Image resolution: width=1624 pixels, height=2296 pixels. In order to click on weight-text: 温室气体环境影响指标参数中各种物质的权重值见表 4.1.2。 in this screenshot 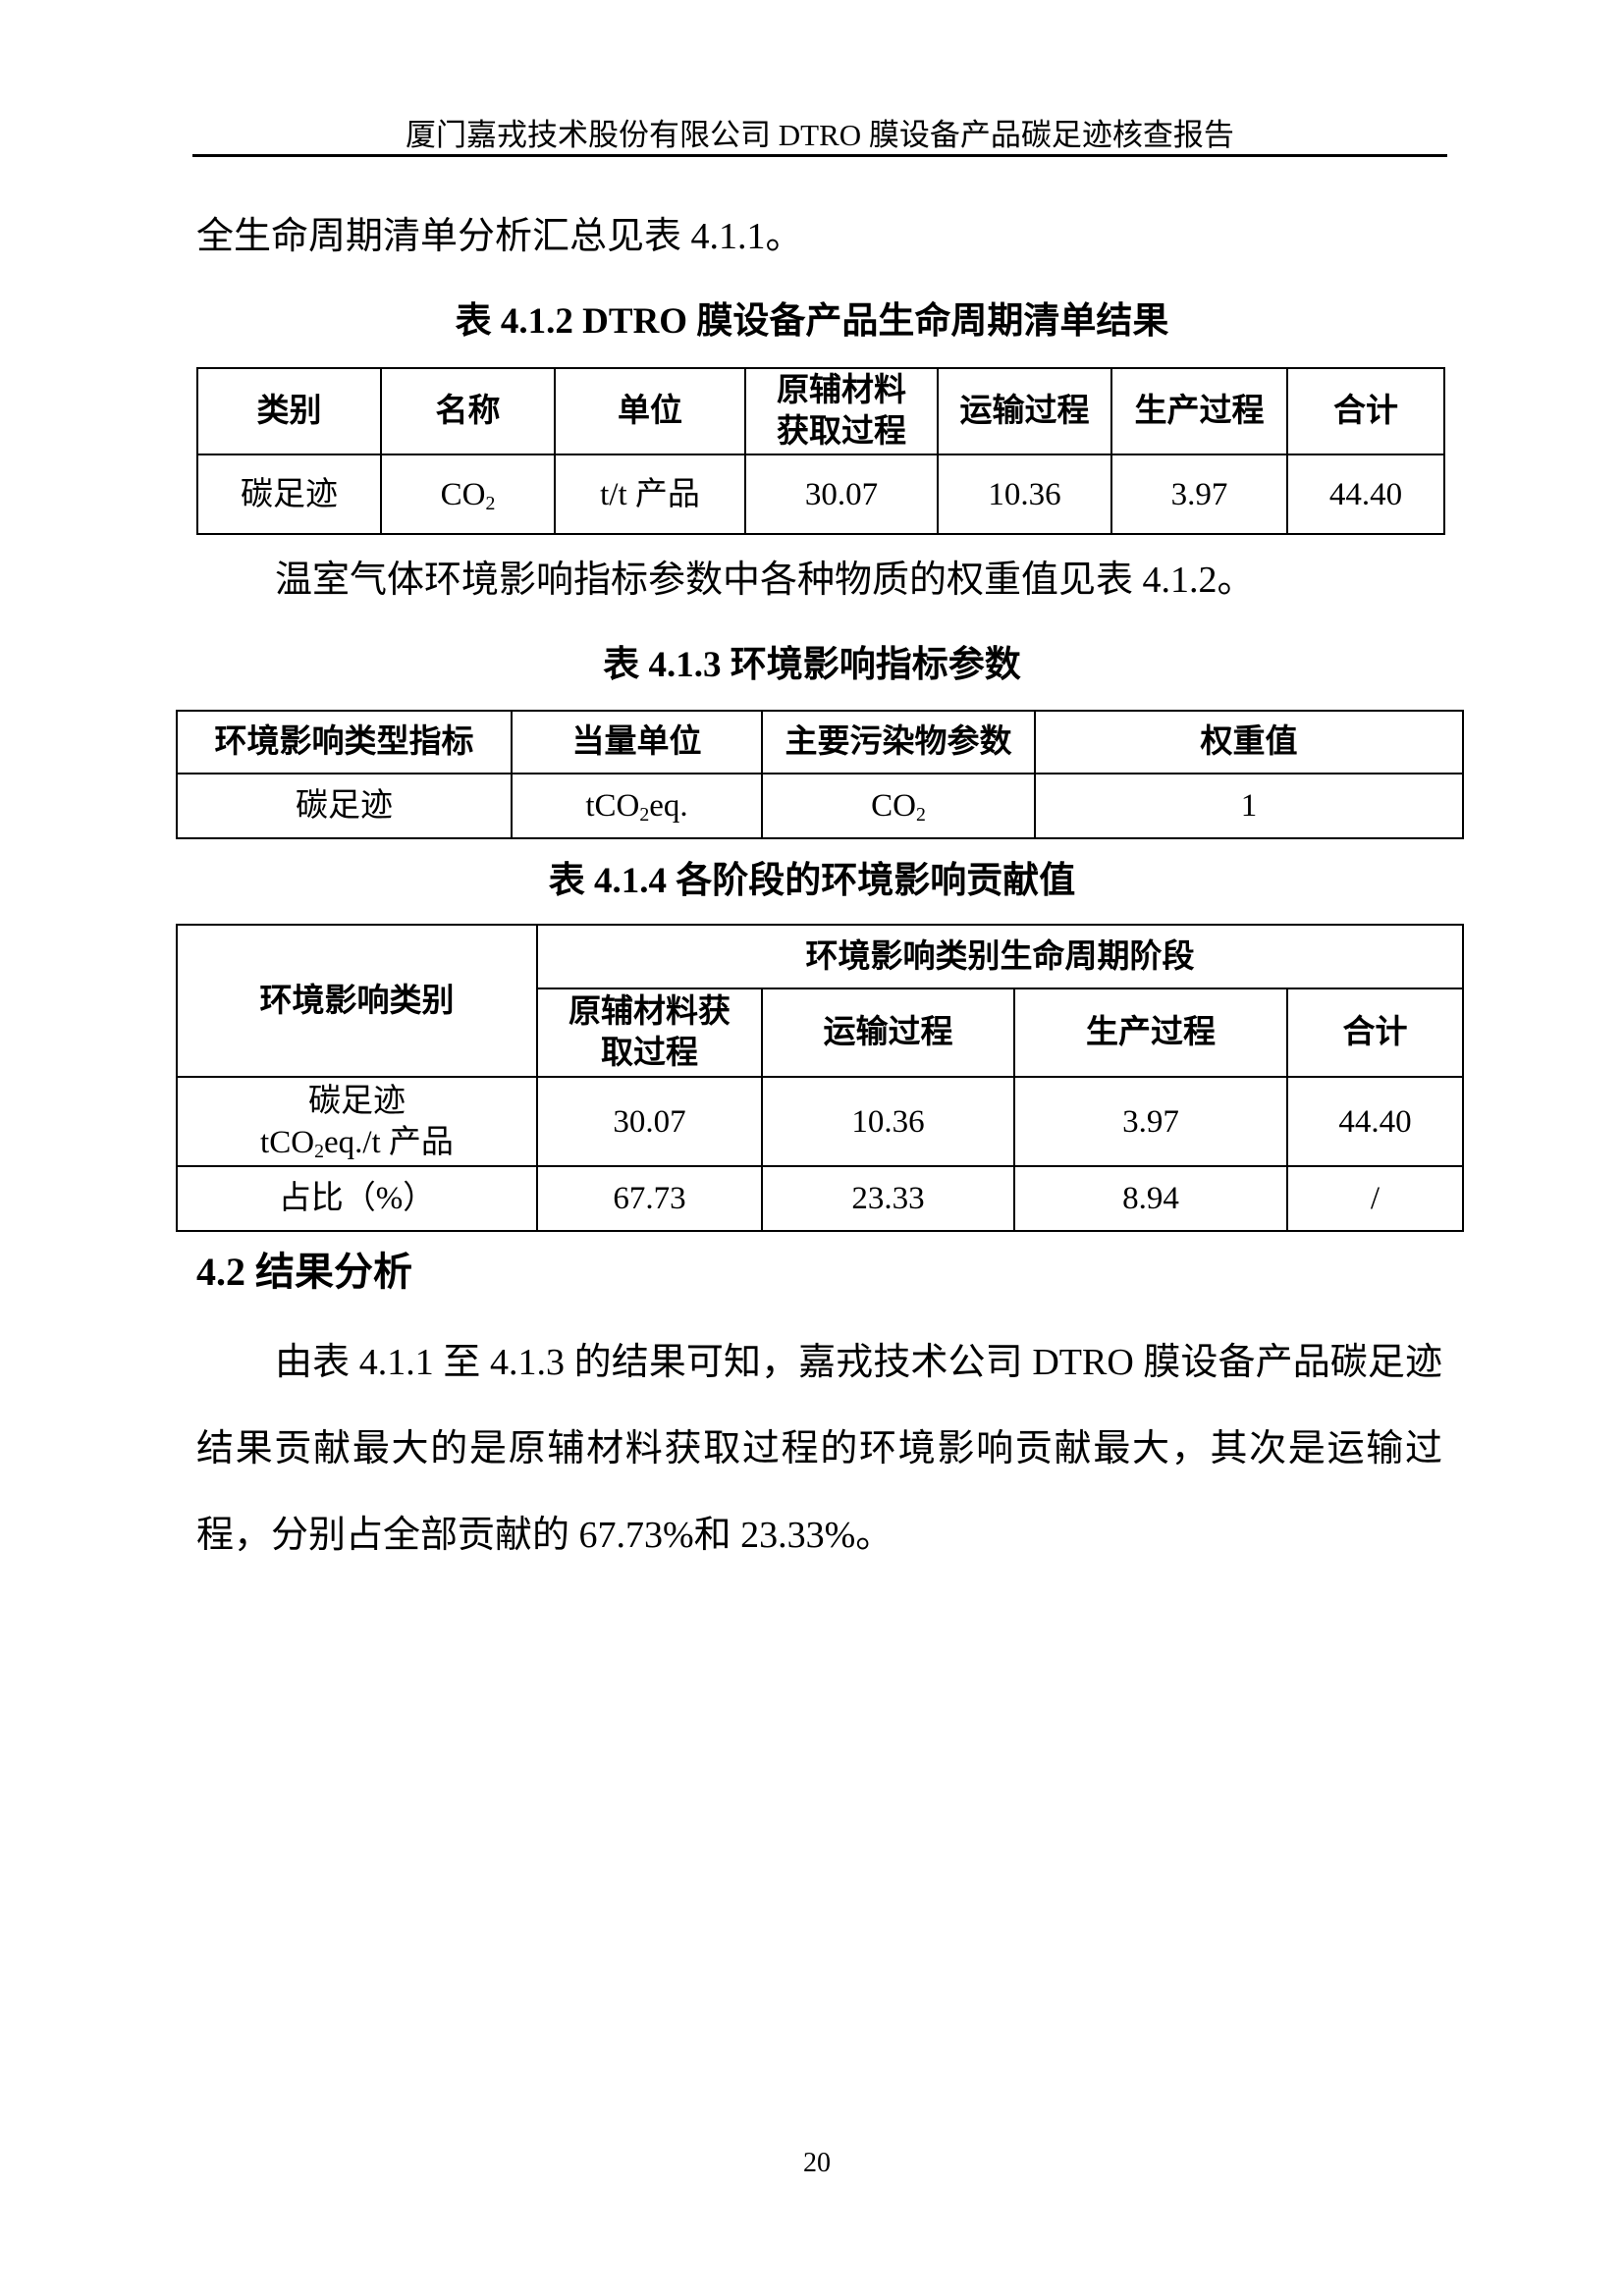, I will do `click(765, 581)`.